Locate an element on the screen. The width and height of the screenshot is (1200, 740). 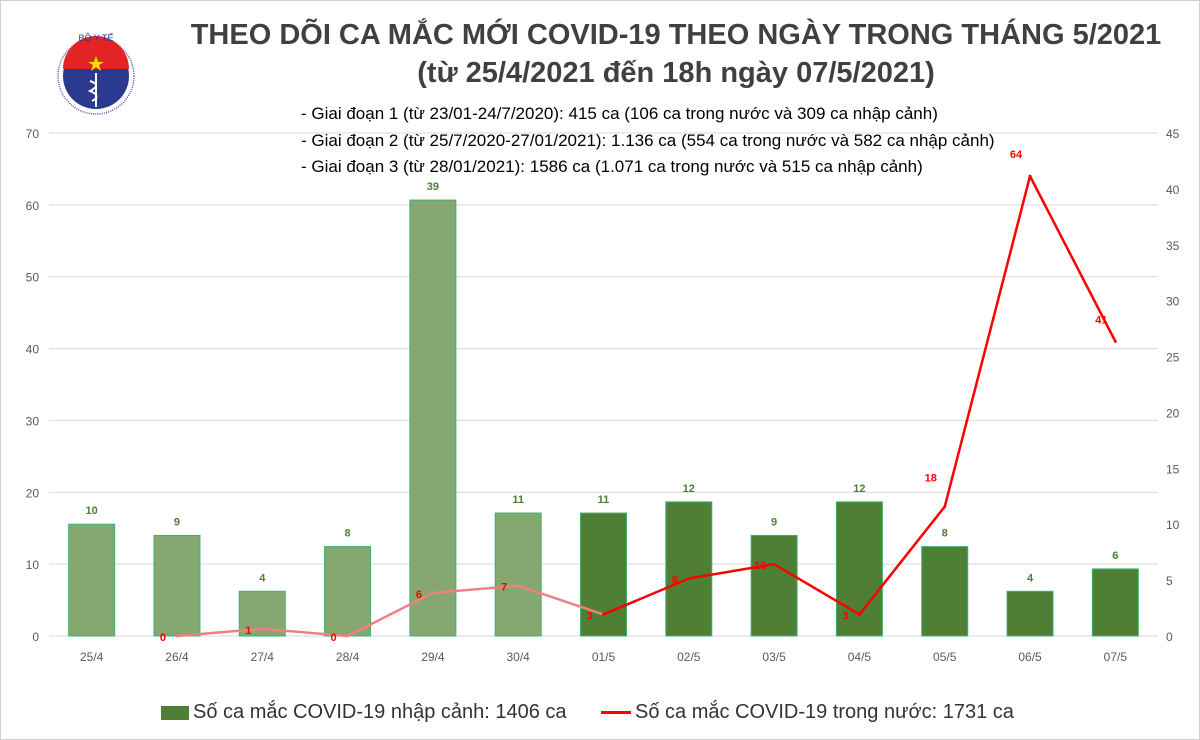
right-axis-tick: 45 is located at coordinates (1173, 134).